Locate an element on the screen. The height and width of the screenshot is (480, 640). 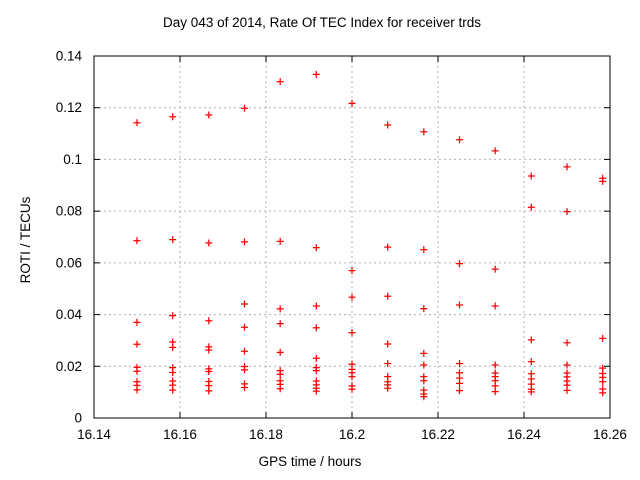
x-tick-label: 16.2 is located at coordinates (352, 434).